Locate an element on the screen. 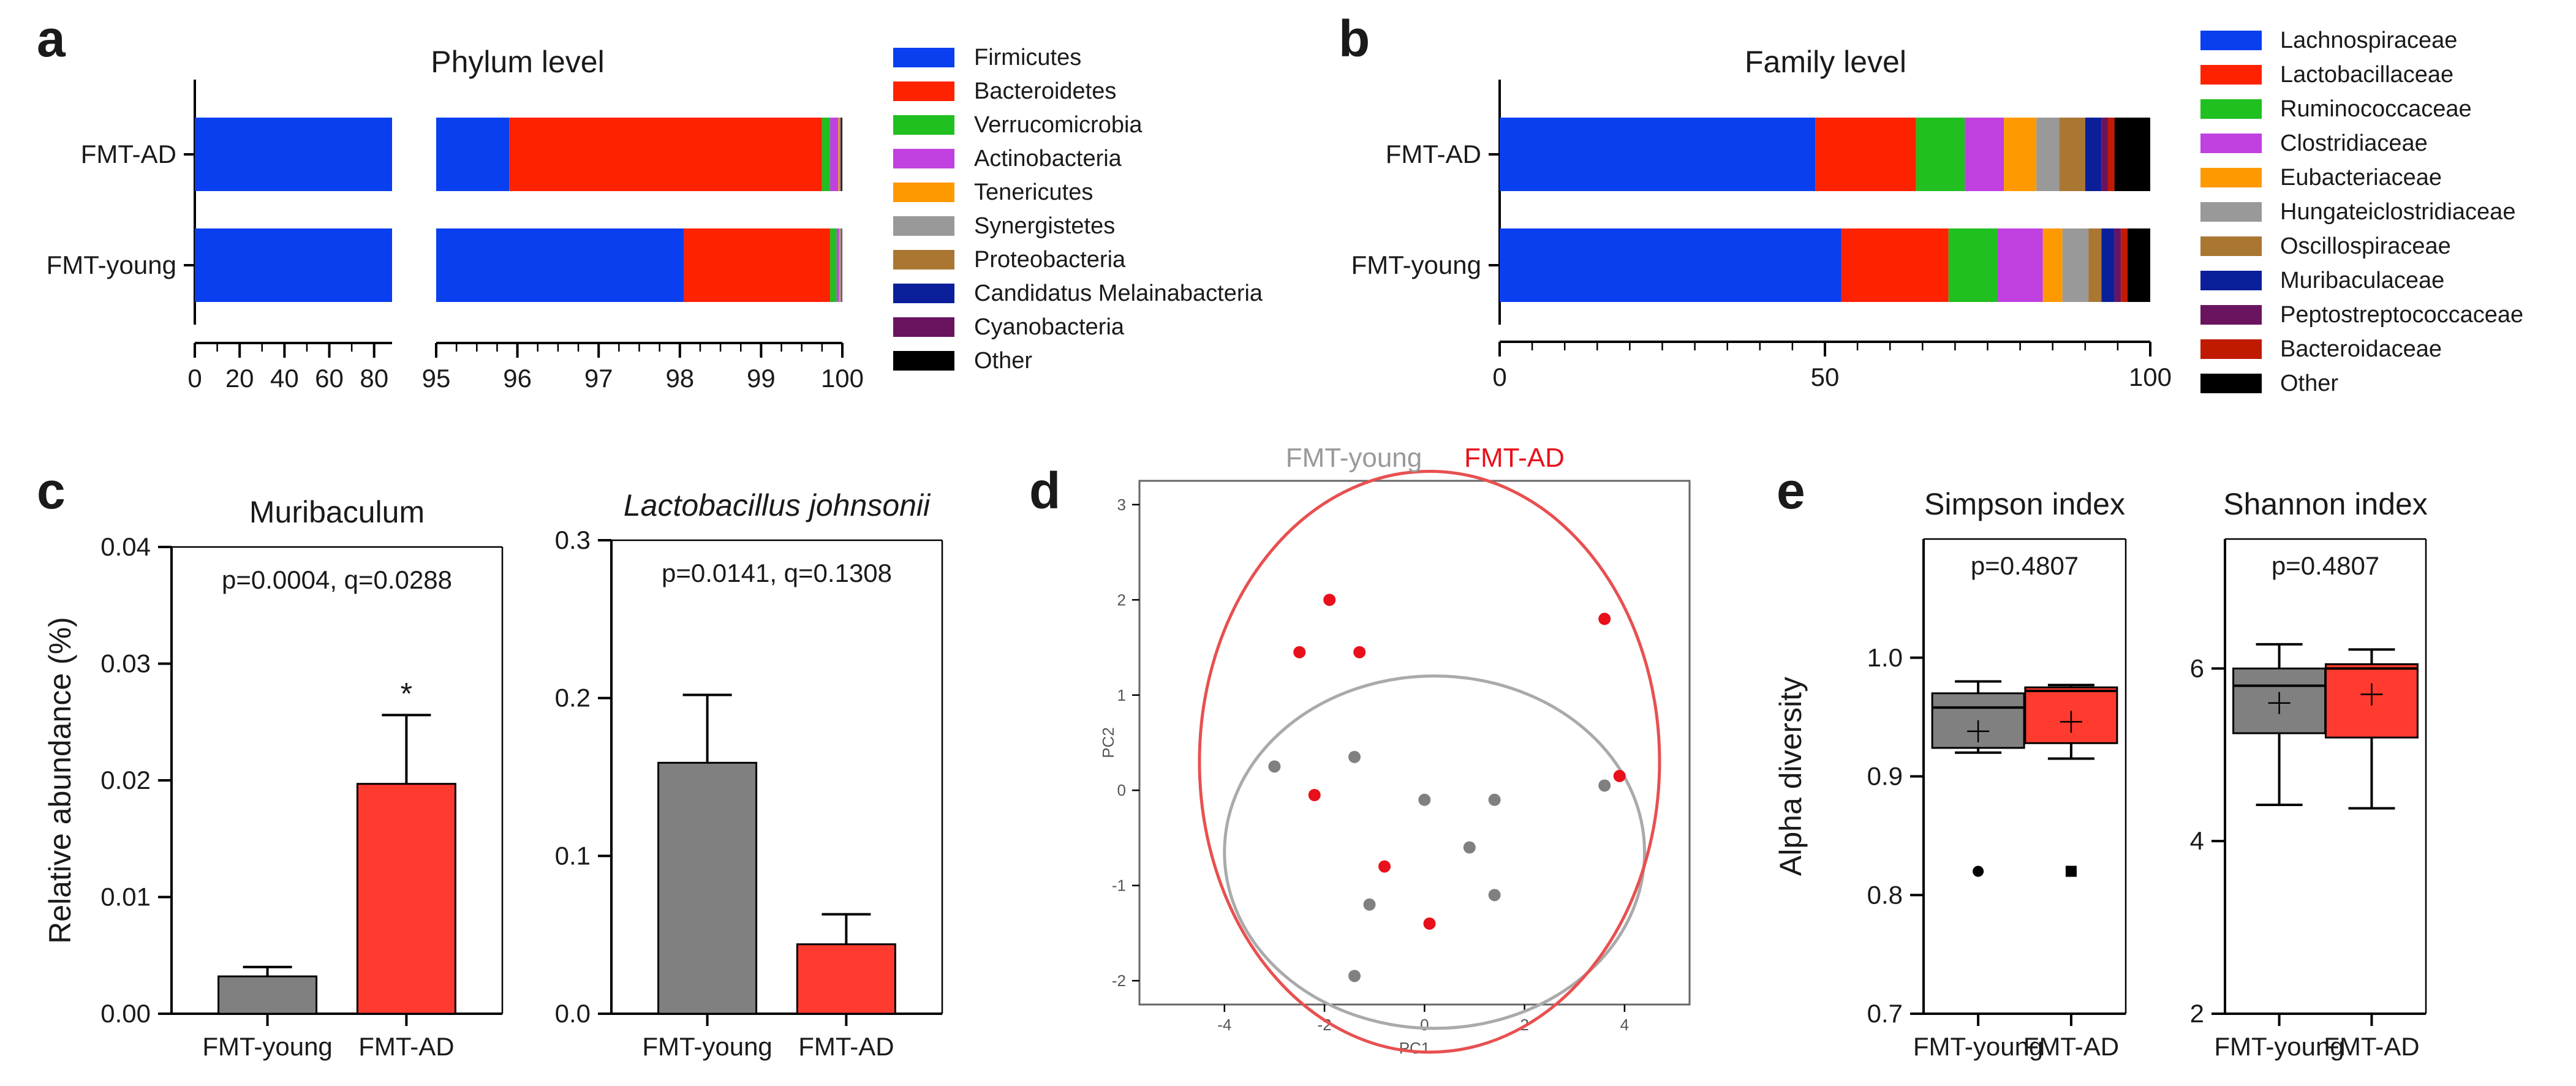 This screenshot has width=2576, height=1086. c1-y-tick-label: 0.03 is located at coordinates (125, 663).